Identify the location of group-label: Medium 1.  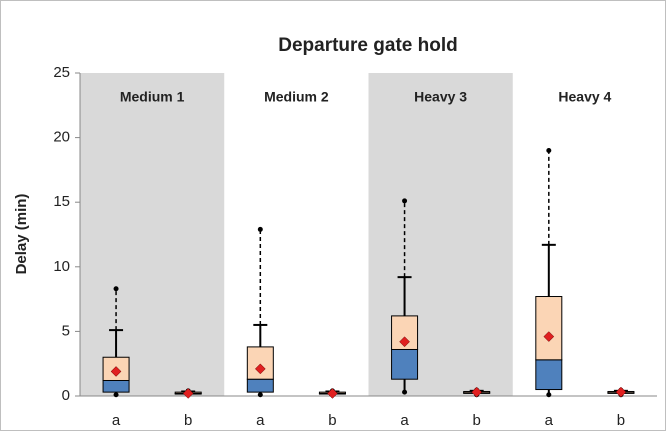
(152, 97).